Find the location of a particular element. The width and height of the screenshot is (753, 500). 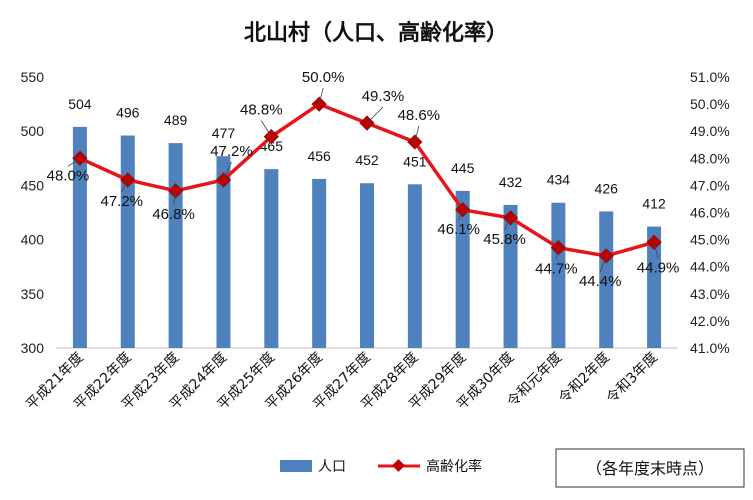

note-text: （各年度末時点） is located at coordinates (650, 468).